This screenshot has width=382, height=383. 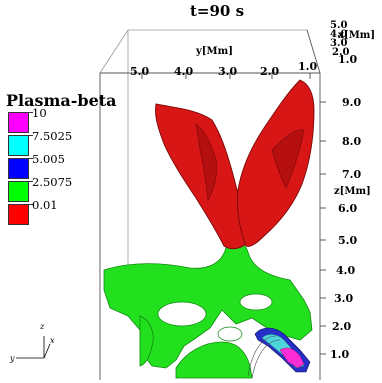 I want to click on orientation-triad, so click(x=33, y=347).